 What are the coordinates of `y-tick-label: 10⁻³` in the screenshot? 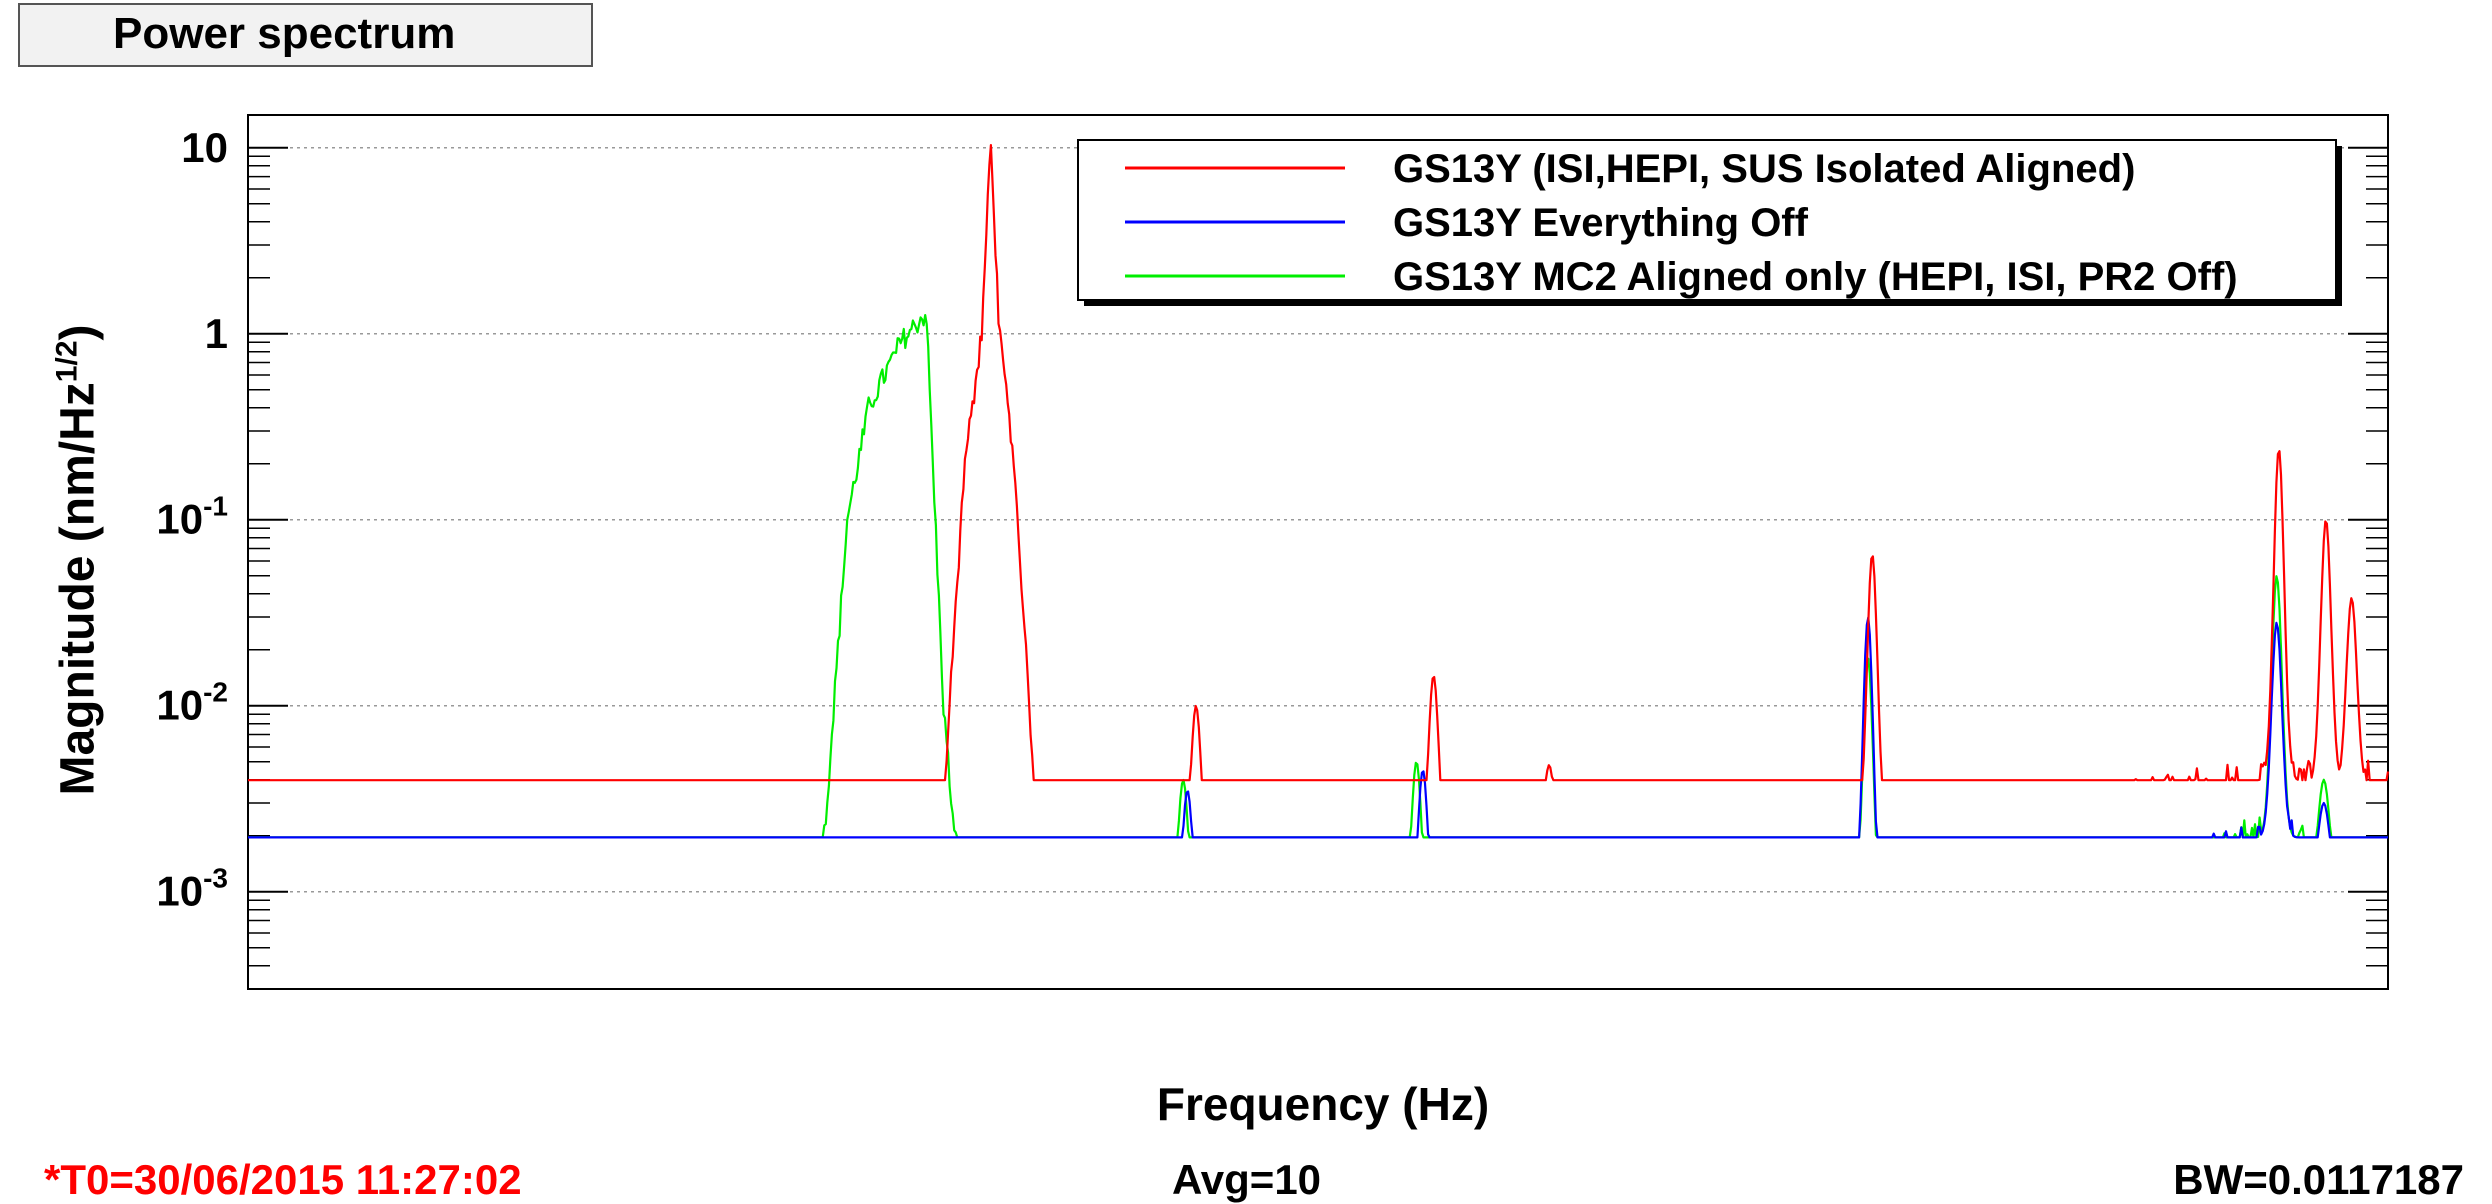 It's located at (192, 889).